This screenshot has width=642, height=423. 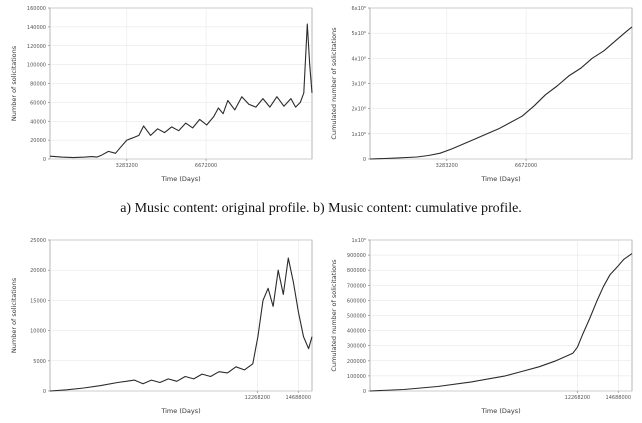 What do you see at coordinates (356, 286) in the screenshot?
I see `y-tick-label: 700000` at bounding box center [356, 286].